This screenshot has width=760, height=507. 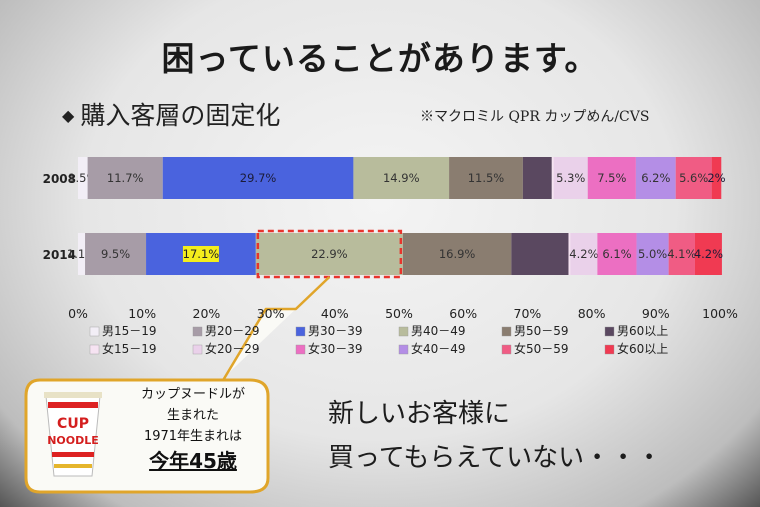 What do you see at coordinates (541, 348) in the screenshot?
I see `legend-label: 女50－59` at bounding box center [541, 348].